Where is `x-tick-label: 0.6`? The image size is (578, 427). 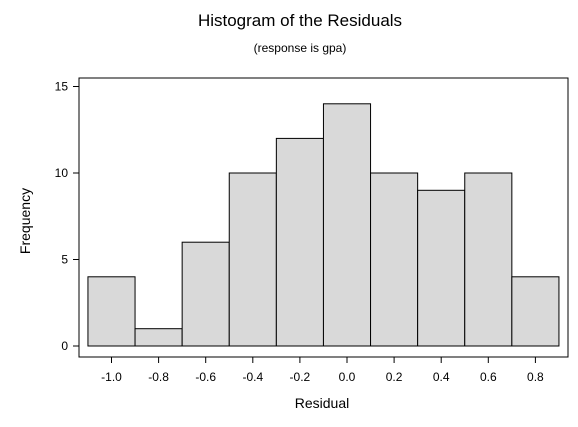
x-tick-label: 0.6 is located at coordinates (488, 377).